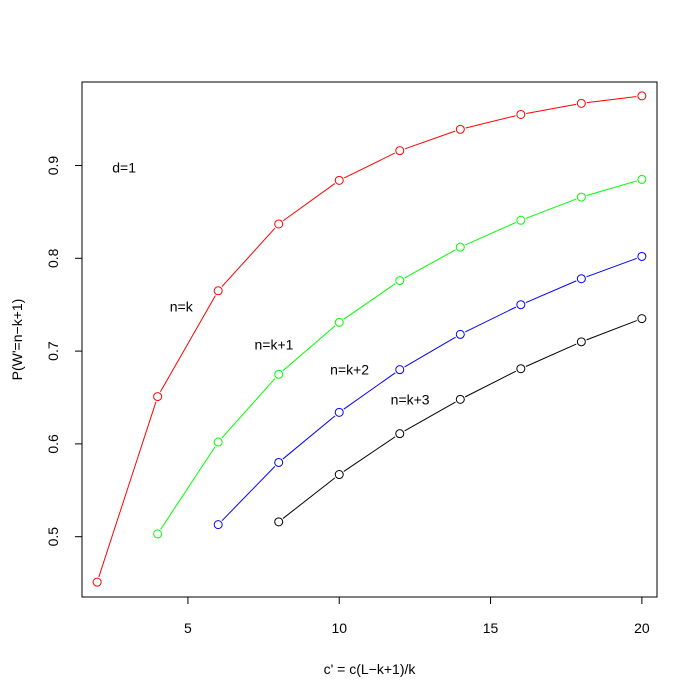  I want to click on y-axis-label: P(W'=n−k+1), so click(17, 340).